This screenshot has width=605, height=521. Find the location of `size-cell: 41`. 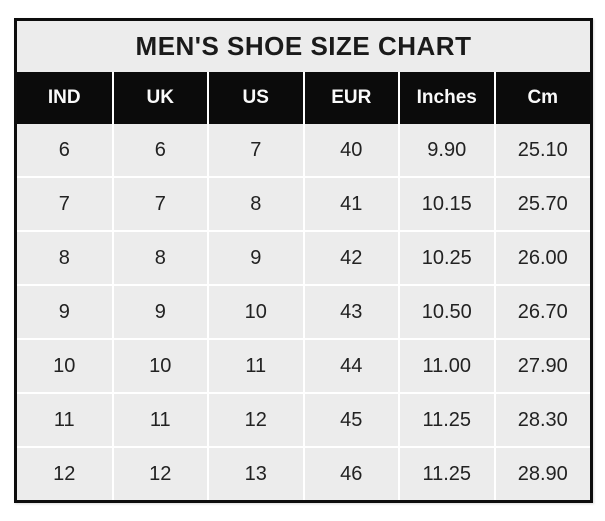

size-cell: 41 is located at coordinates (350, 203).